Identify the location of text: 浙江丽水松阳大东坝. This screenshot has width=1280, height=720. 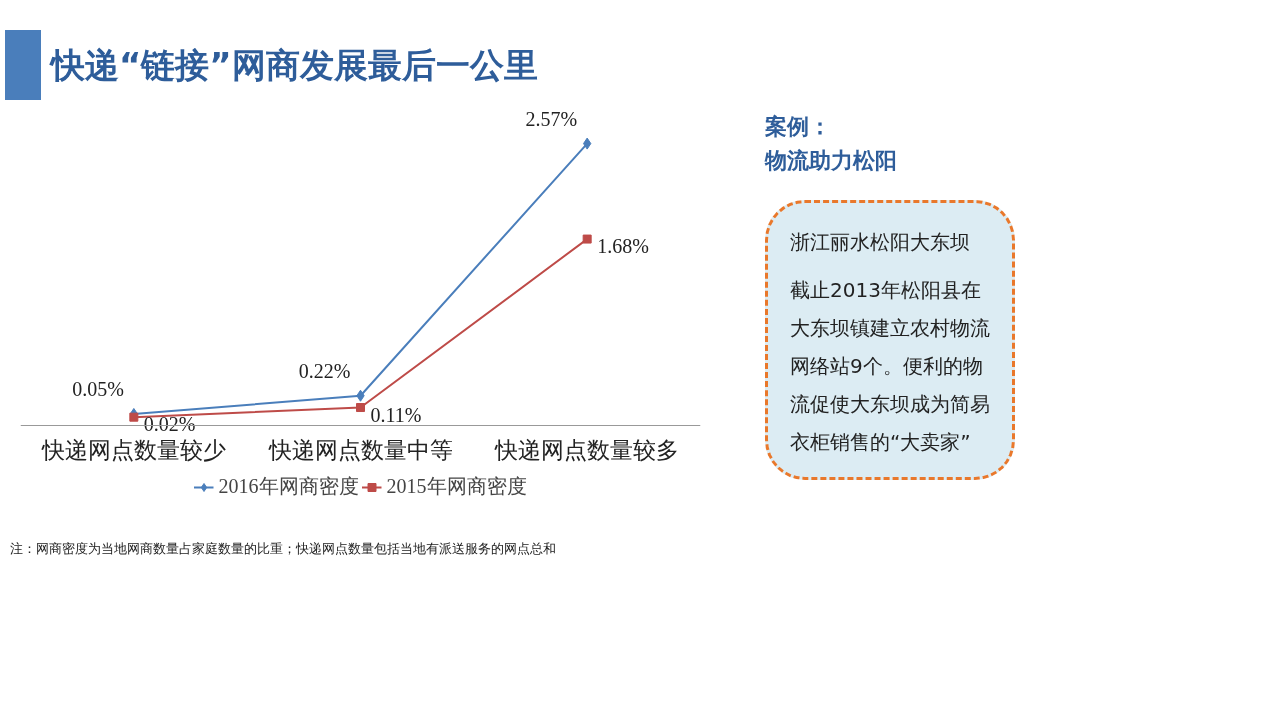
(880, 242).